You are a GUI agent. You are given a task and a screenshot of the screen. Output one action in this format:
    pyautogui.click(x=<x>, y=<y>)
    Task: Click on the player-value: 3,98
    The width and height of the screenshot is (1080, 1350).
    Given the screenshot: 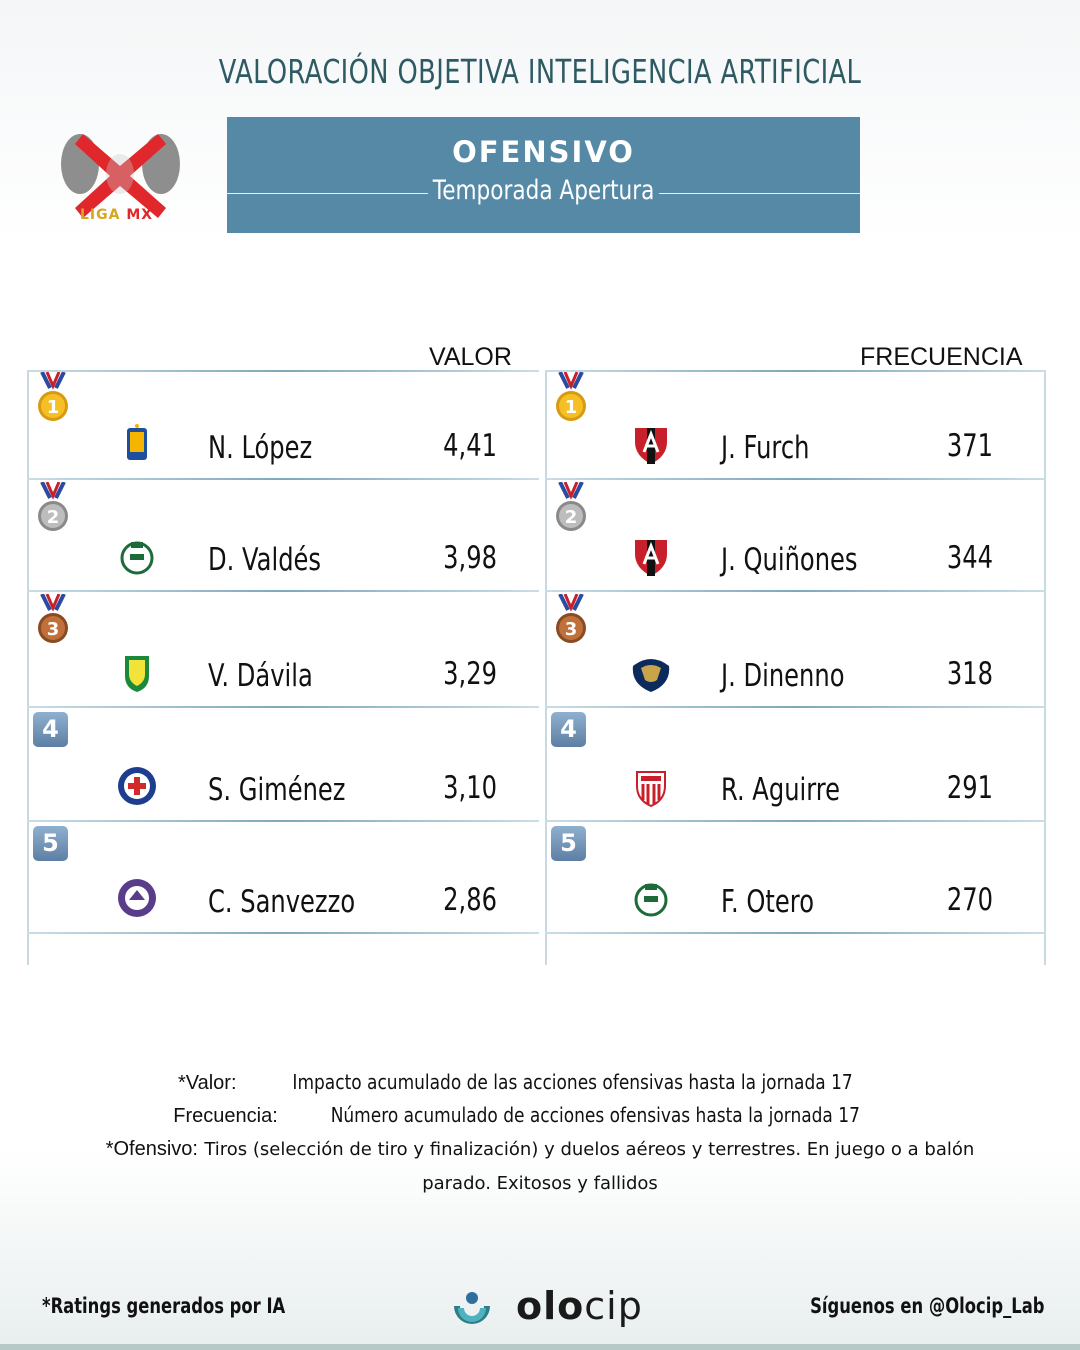 What is the action you would take?
    pyautogui.click(x=470, y=558)
    